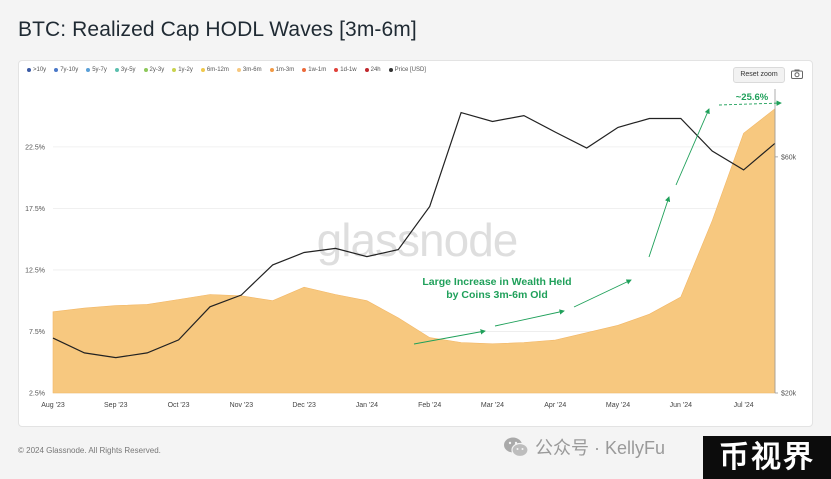 The height and width of the screenshot is (479, 831). I want to click on legend-label: 1d-1w, so click(348, 70).